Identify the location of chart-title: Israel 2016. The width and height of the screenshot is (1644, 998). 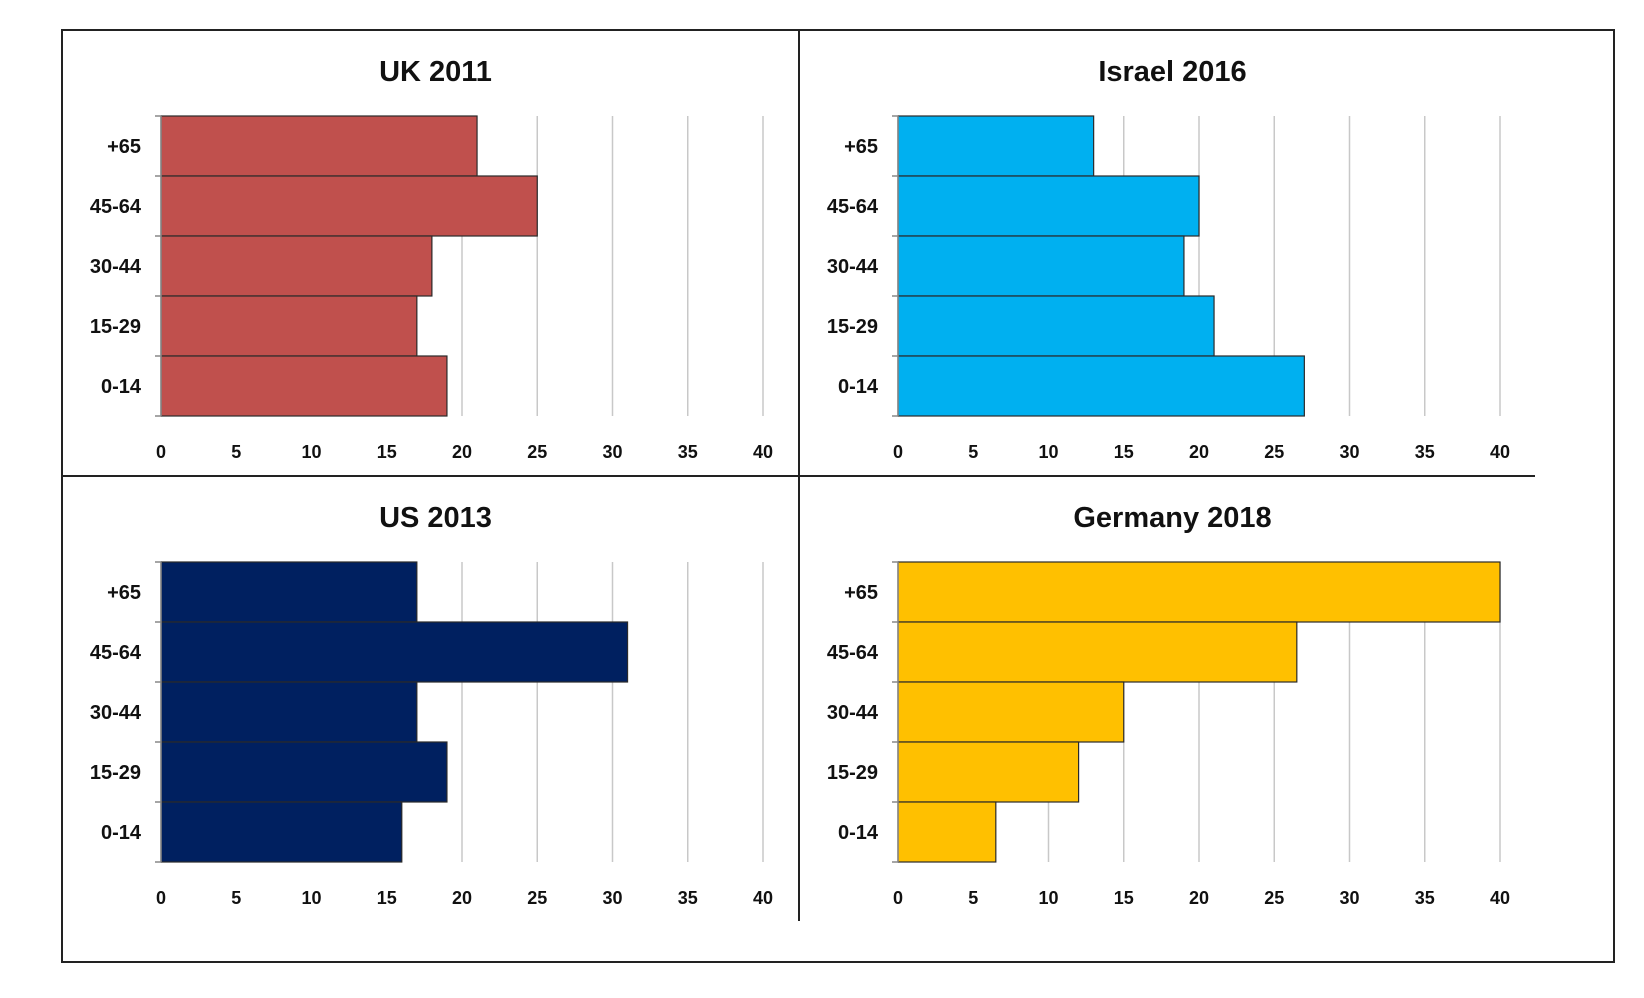
(1172, 72).